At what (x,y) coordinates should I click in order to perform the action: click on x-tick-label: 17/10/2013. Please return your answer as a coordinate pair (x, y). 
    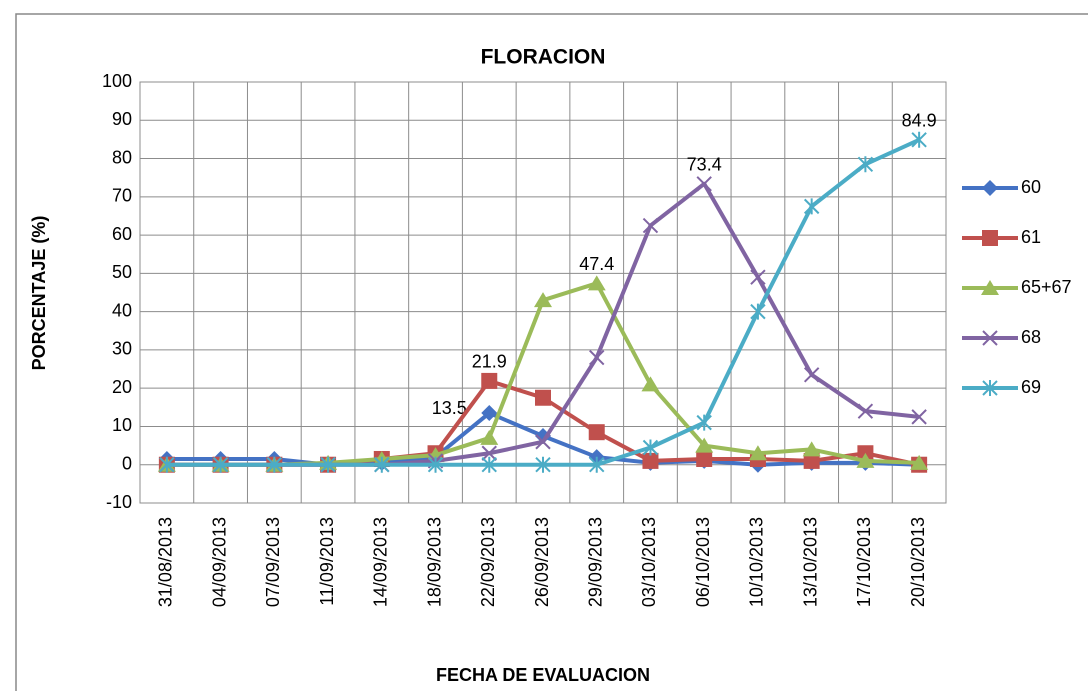
    Looking at the image, I should click on (864, 562).